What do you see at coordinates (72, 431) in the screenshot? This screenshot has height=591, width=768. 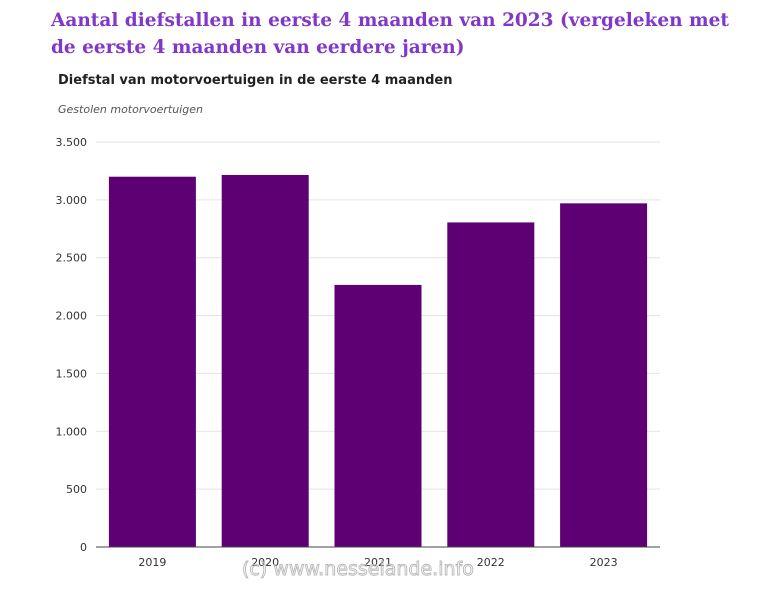 I see `y-tick-label: 1.000` at bounding box center [72, 431].